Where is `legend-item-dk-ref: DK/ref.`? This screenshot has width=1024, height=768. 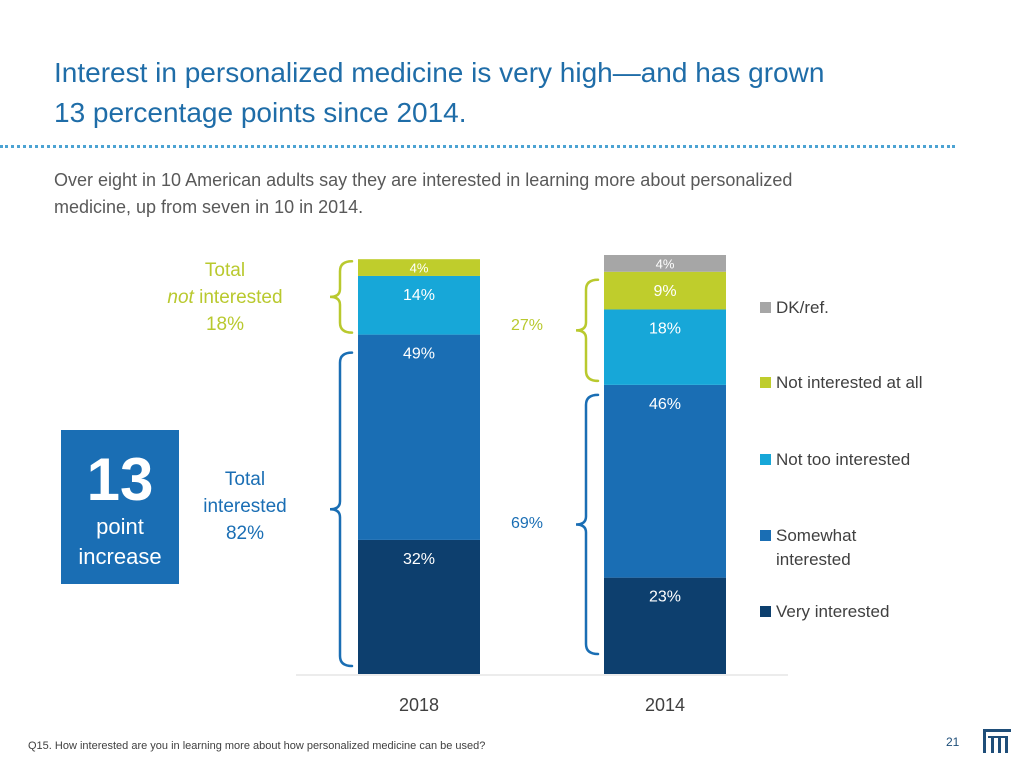
legend-item-dk-ref: DK/ref. is located at coordinates (880, 308).